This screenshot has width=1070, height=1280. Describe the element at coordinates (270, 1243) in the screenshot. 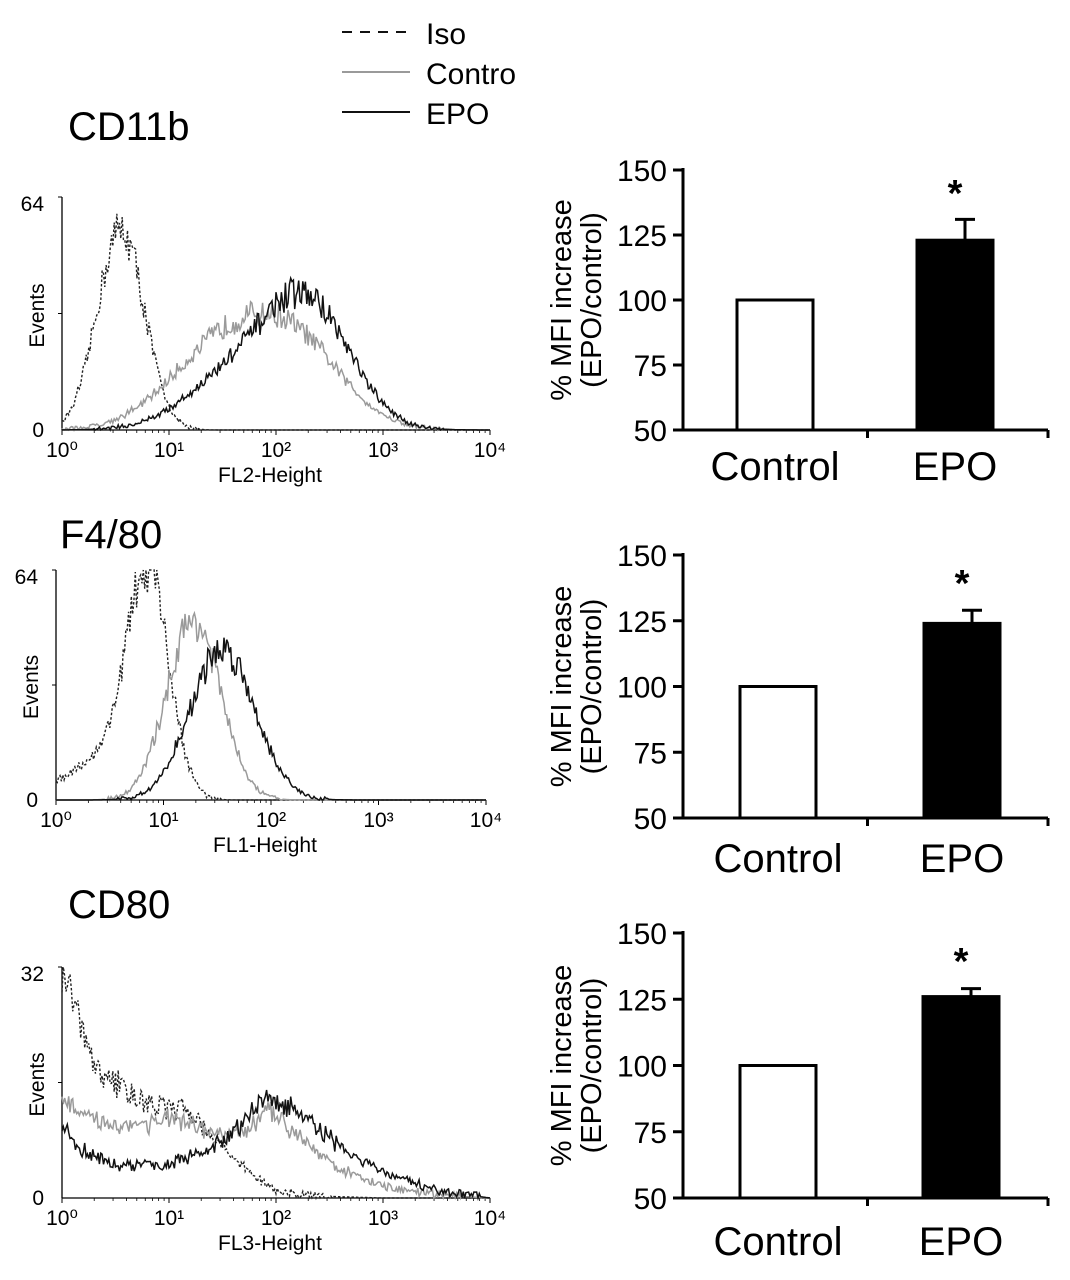

I see `x-axis-title: FL3-Height` at that location.